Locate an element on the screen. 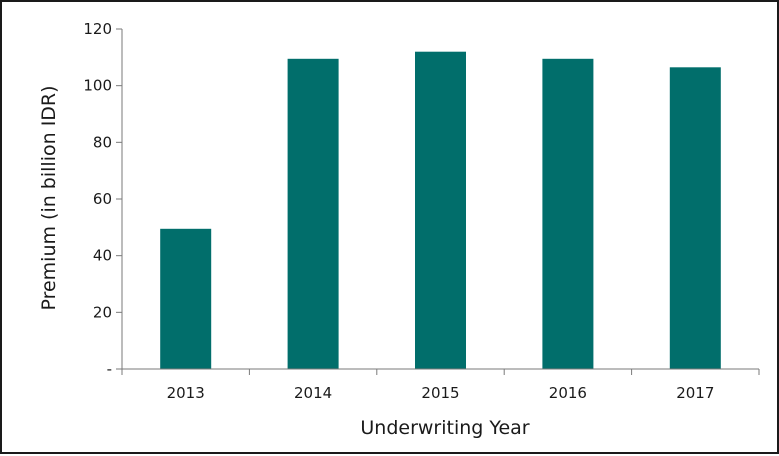 The image size is (779, 456). y-tick-label-100: 100 is located at coordinates (97, 86).